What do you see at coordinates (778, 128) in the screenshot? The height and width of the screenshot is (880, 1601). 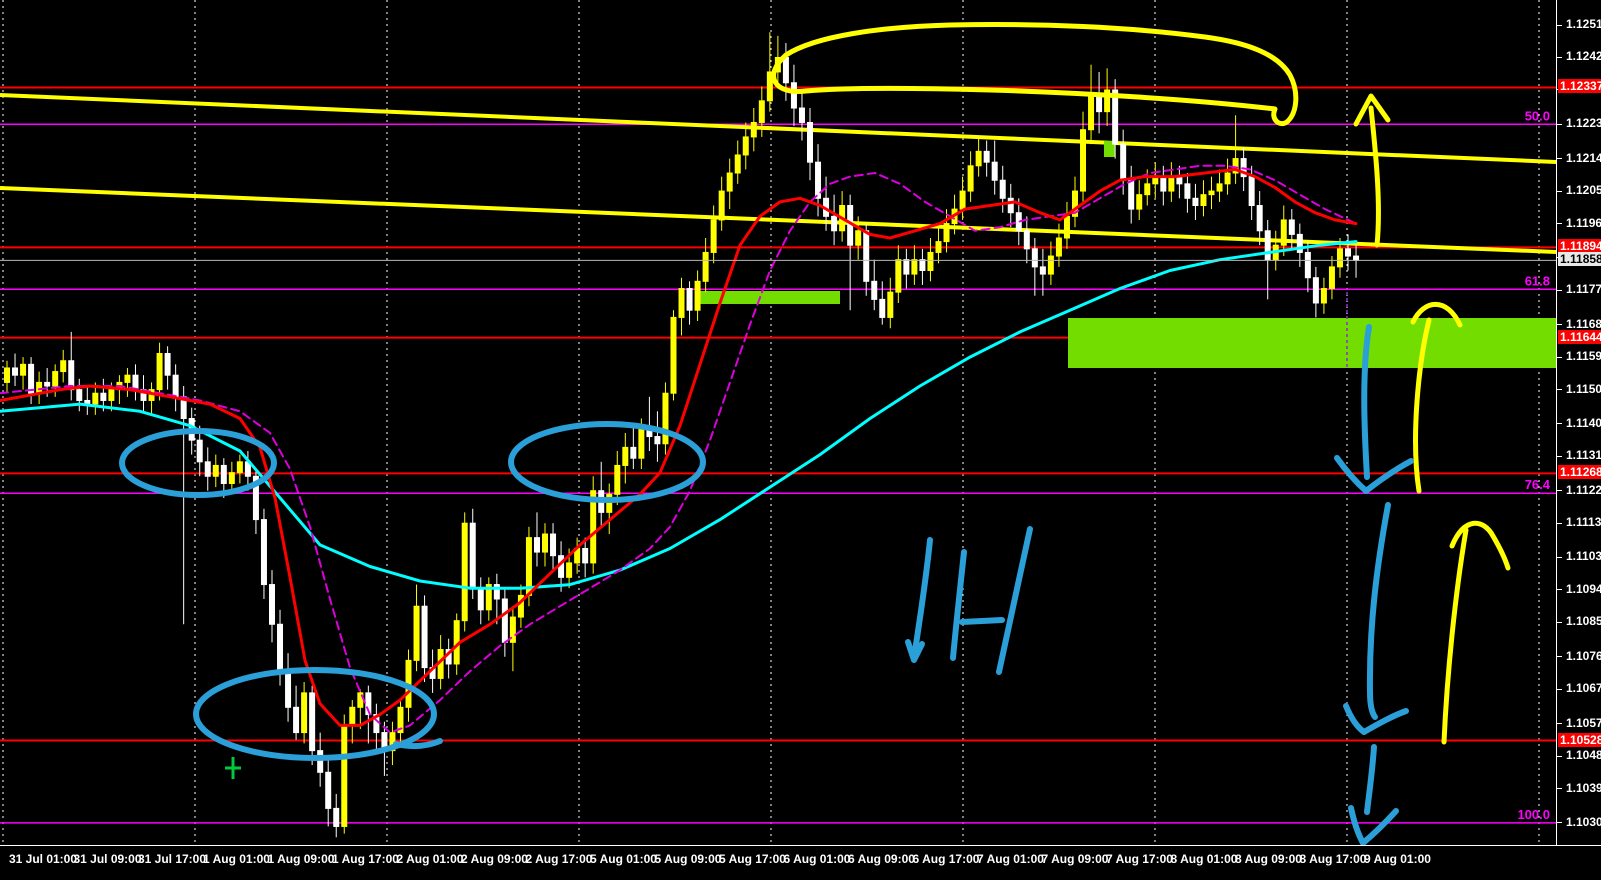 I see `upper-descending-trendline` at bounding box center [778, 128].